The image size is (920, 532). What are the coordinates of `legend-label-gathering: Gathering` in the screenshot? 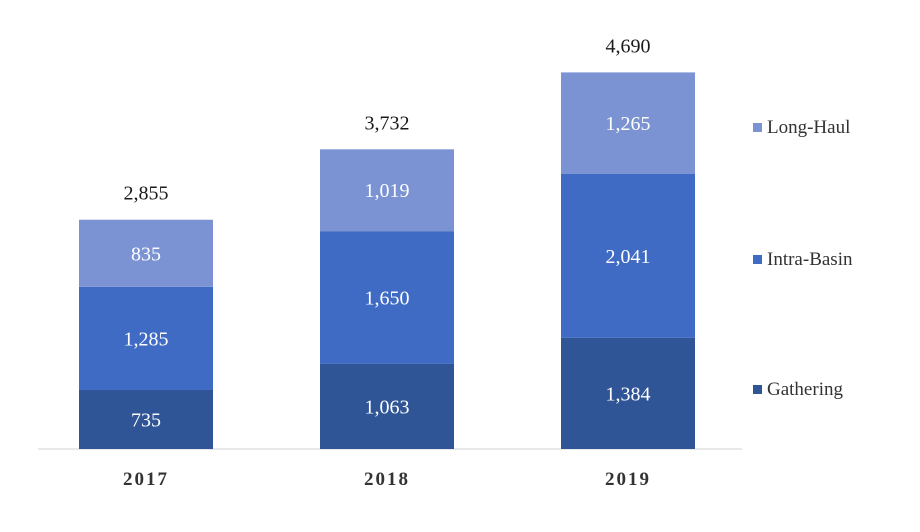 It's located at (805, 389).